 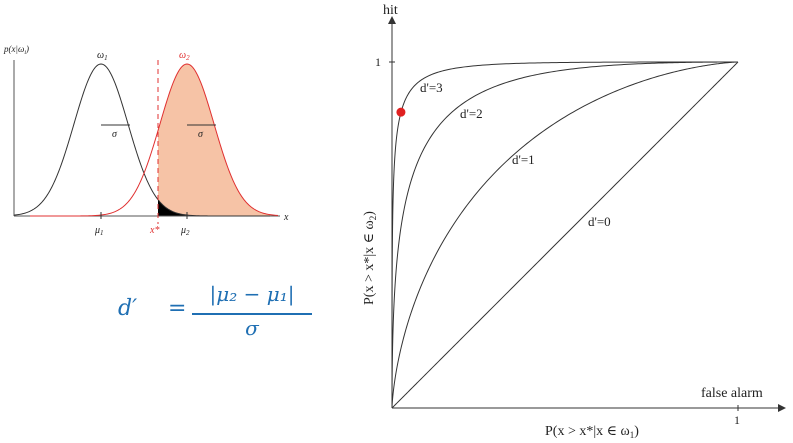 What do you see at coordinates (523, 159) in the screenshot?
I see `roc-curve-label-dprime-1: d'=1` at bounding box center [523, 159].